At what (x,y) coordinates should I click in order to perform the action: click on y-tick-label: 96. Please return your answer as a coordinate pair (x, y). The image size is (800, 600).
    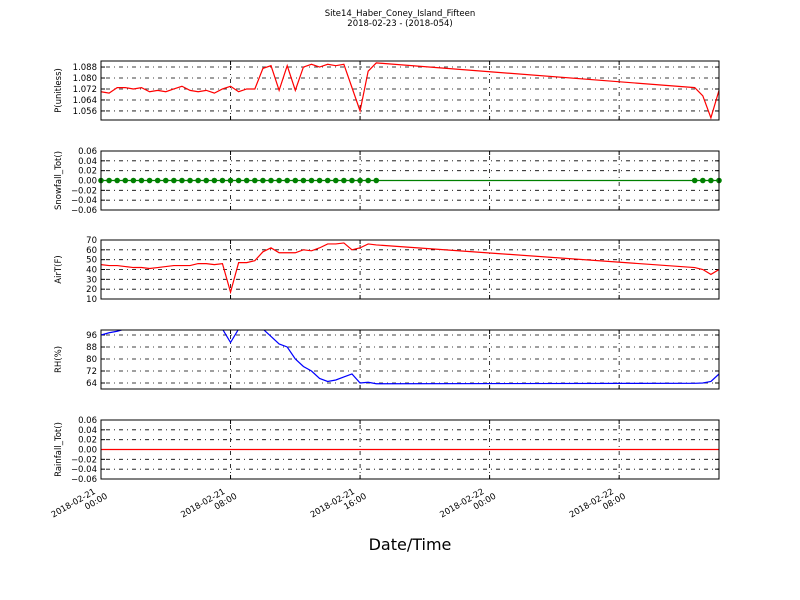
    Looking at the image, I should click on (91, 336).